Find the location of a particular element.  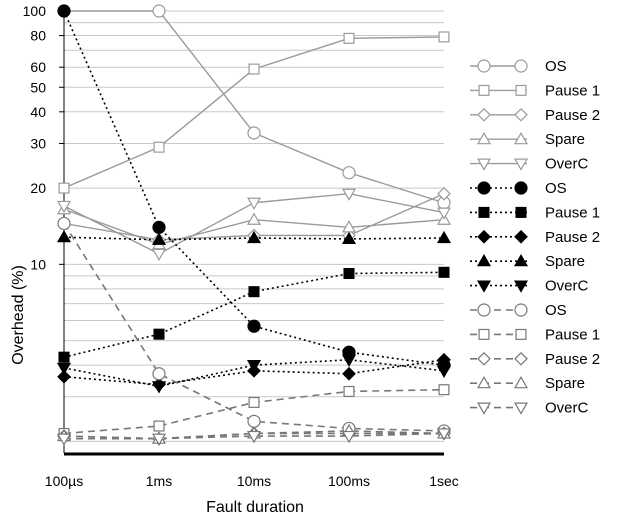

legend-label-11: Pause 1 is located at coordinates (572, 334).